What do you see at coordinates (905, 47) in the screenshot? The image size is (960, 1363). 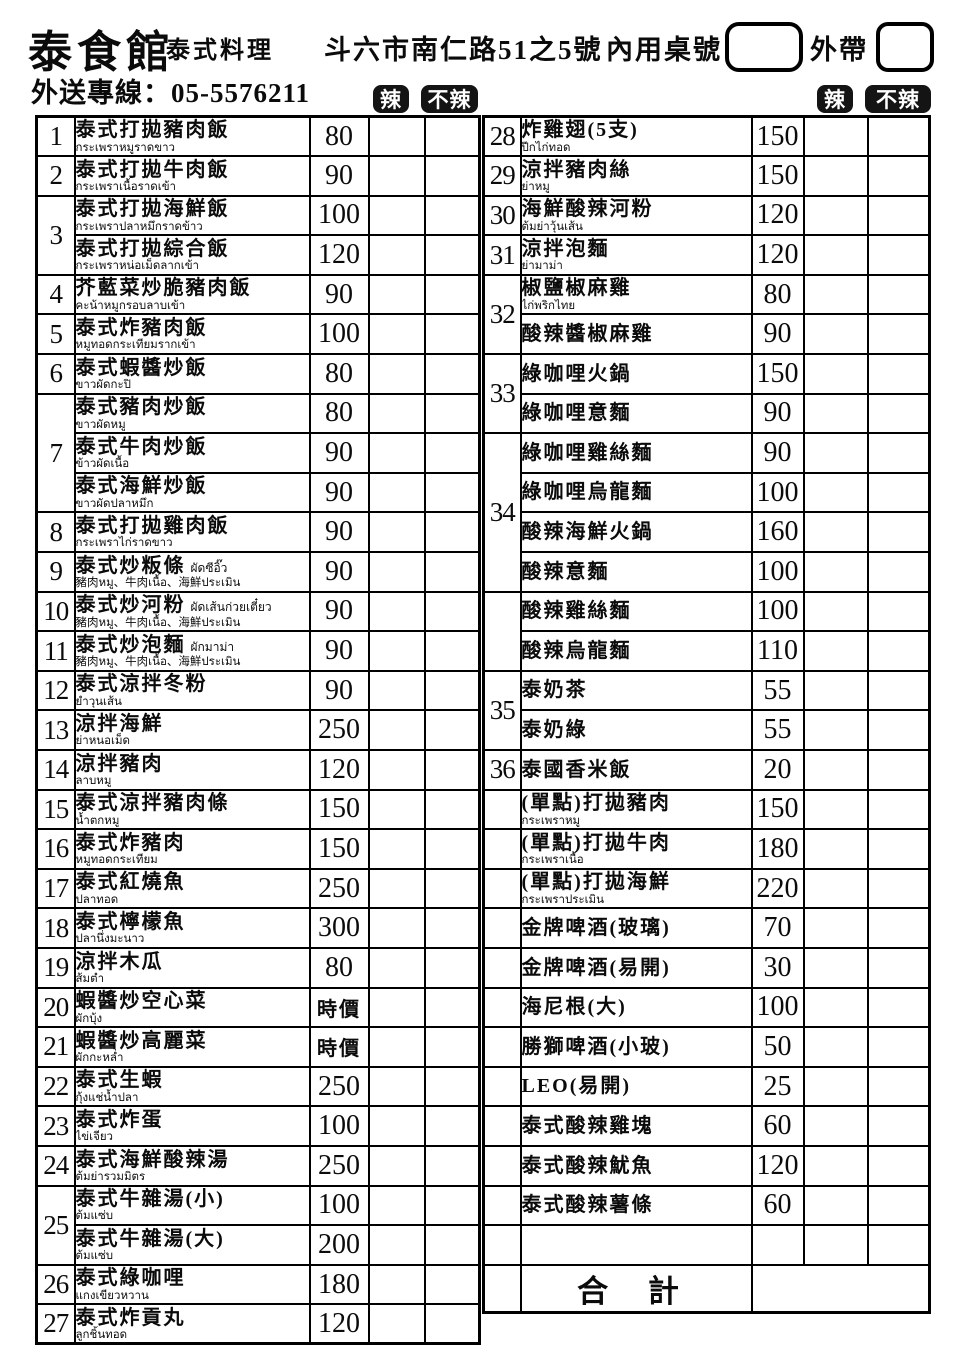 I see `takeout-checkbox` at bounding box center [905, 47].